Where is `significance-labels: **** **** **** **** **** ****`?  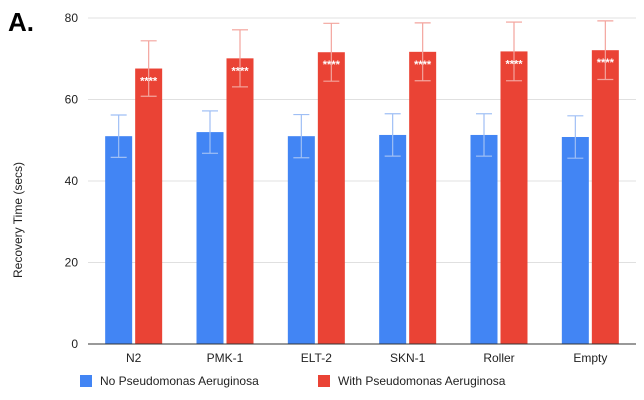 significance-labels: **** **** **** **** **** **** is located at coordinates (377, 72).